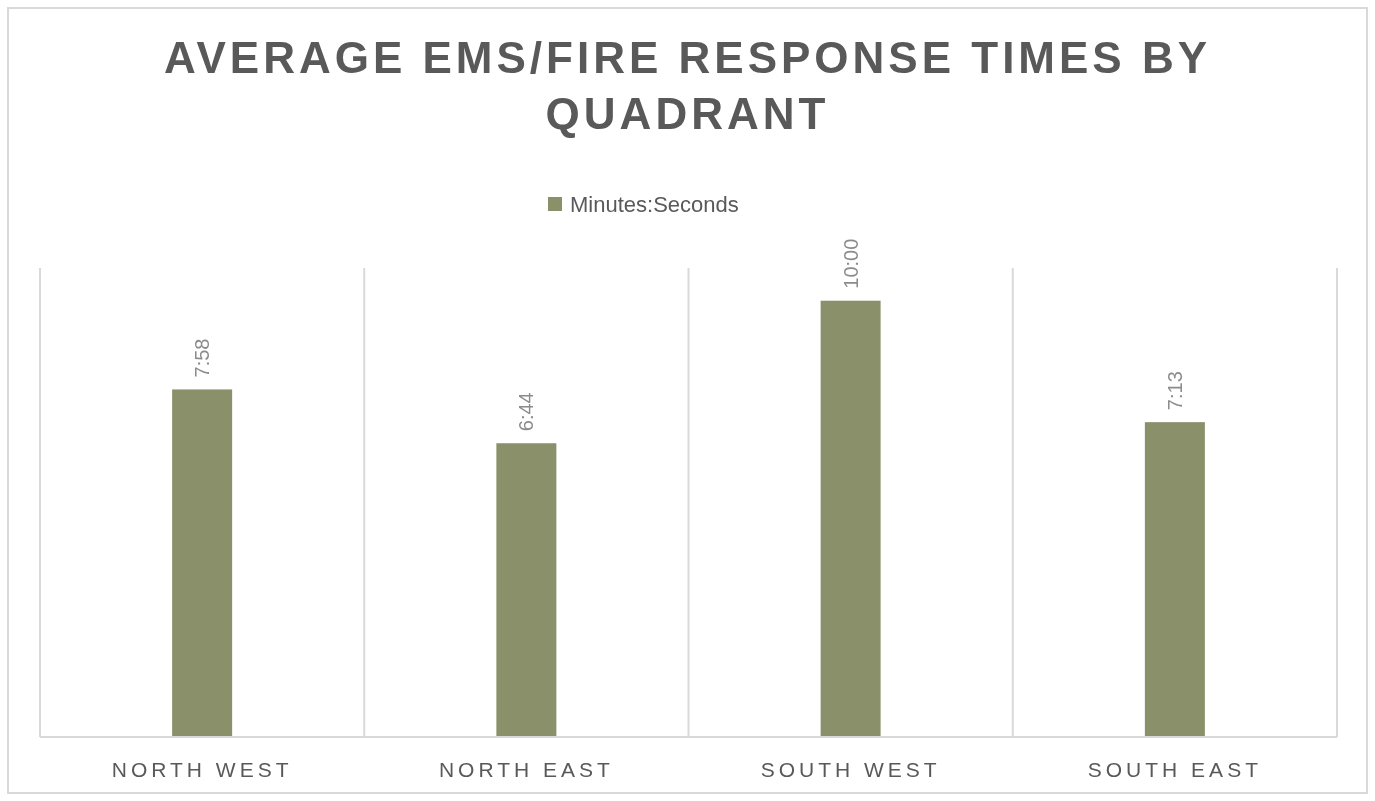 This screenshot has height=801, width=1375. I want to click on legend-label: Minutes:Seconds, so click(654, 204).